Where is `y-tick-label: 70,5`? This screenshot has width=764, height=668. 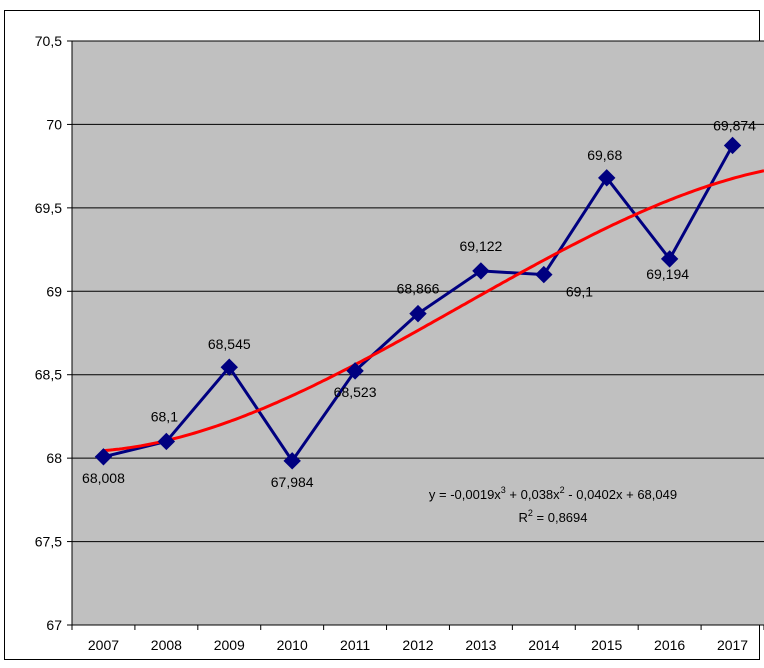
y-tick-label: 70,5 is located at coordinates (48, 41).